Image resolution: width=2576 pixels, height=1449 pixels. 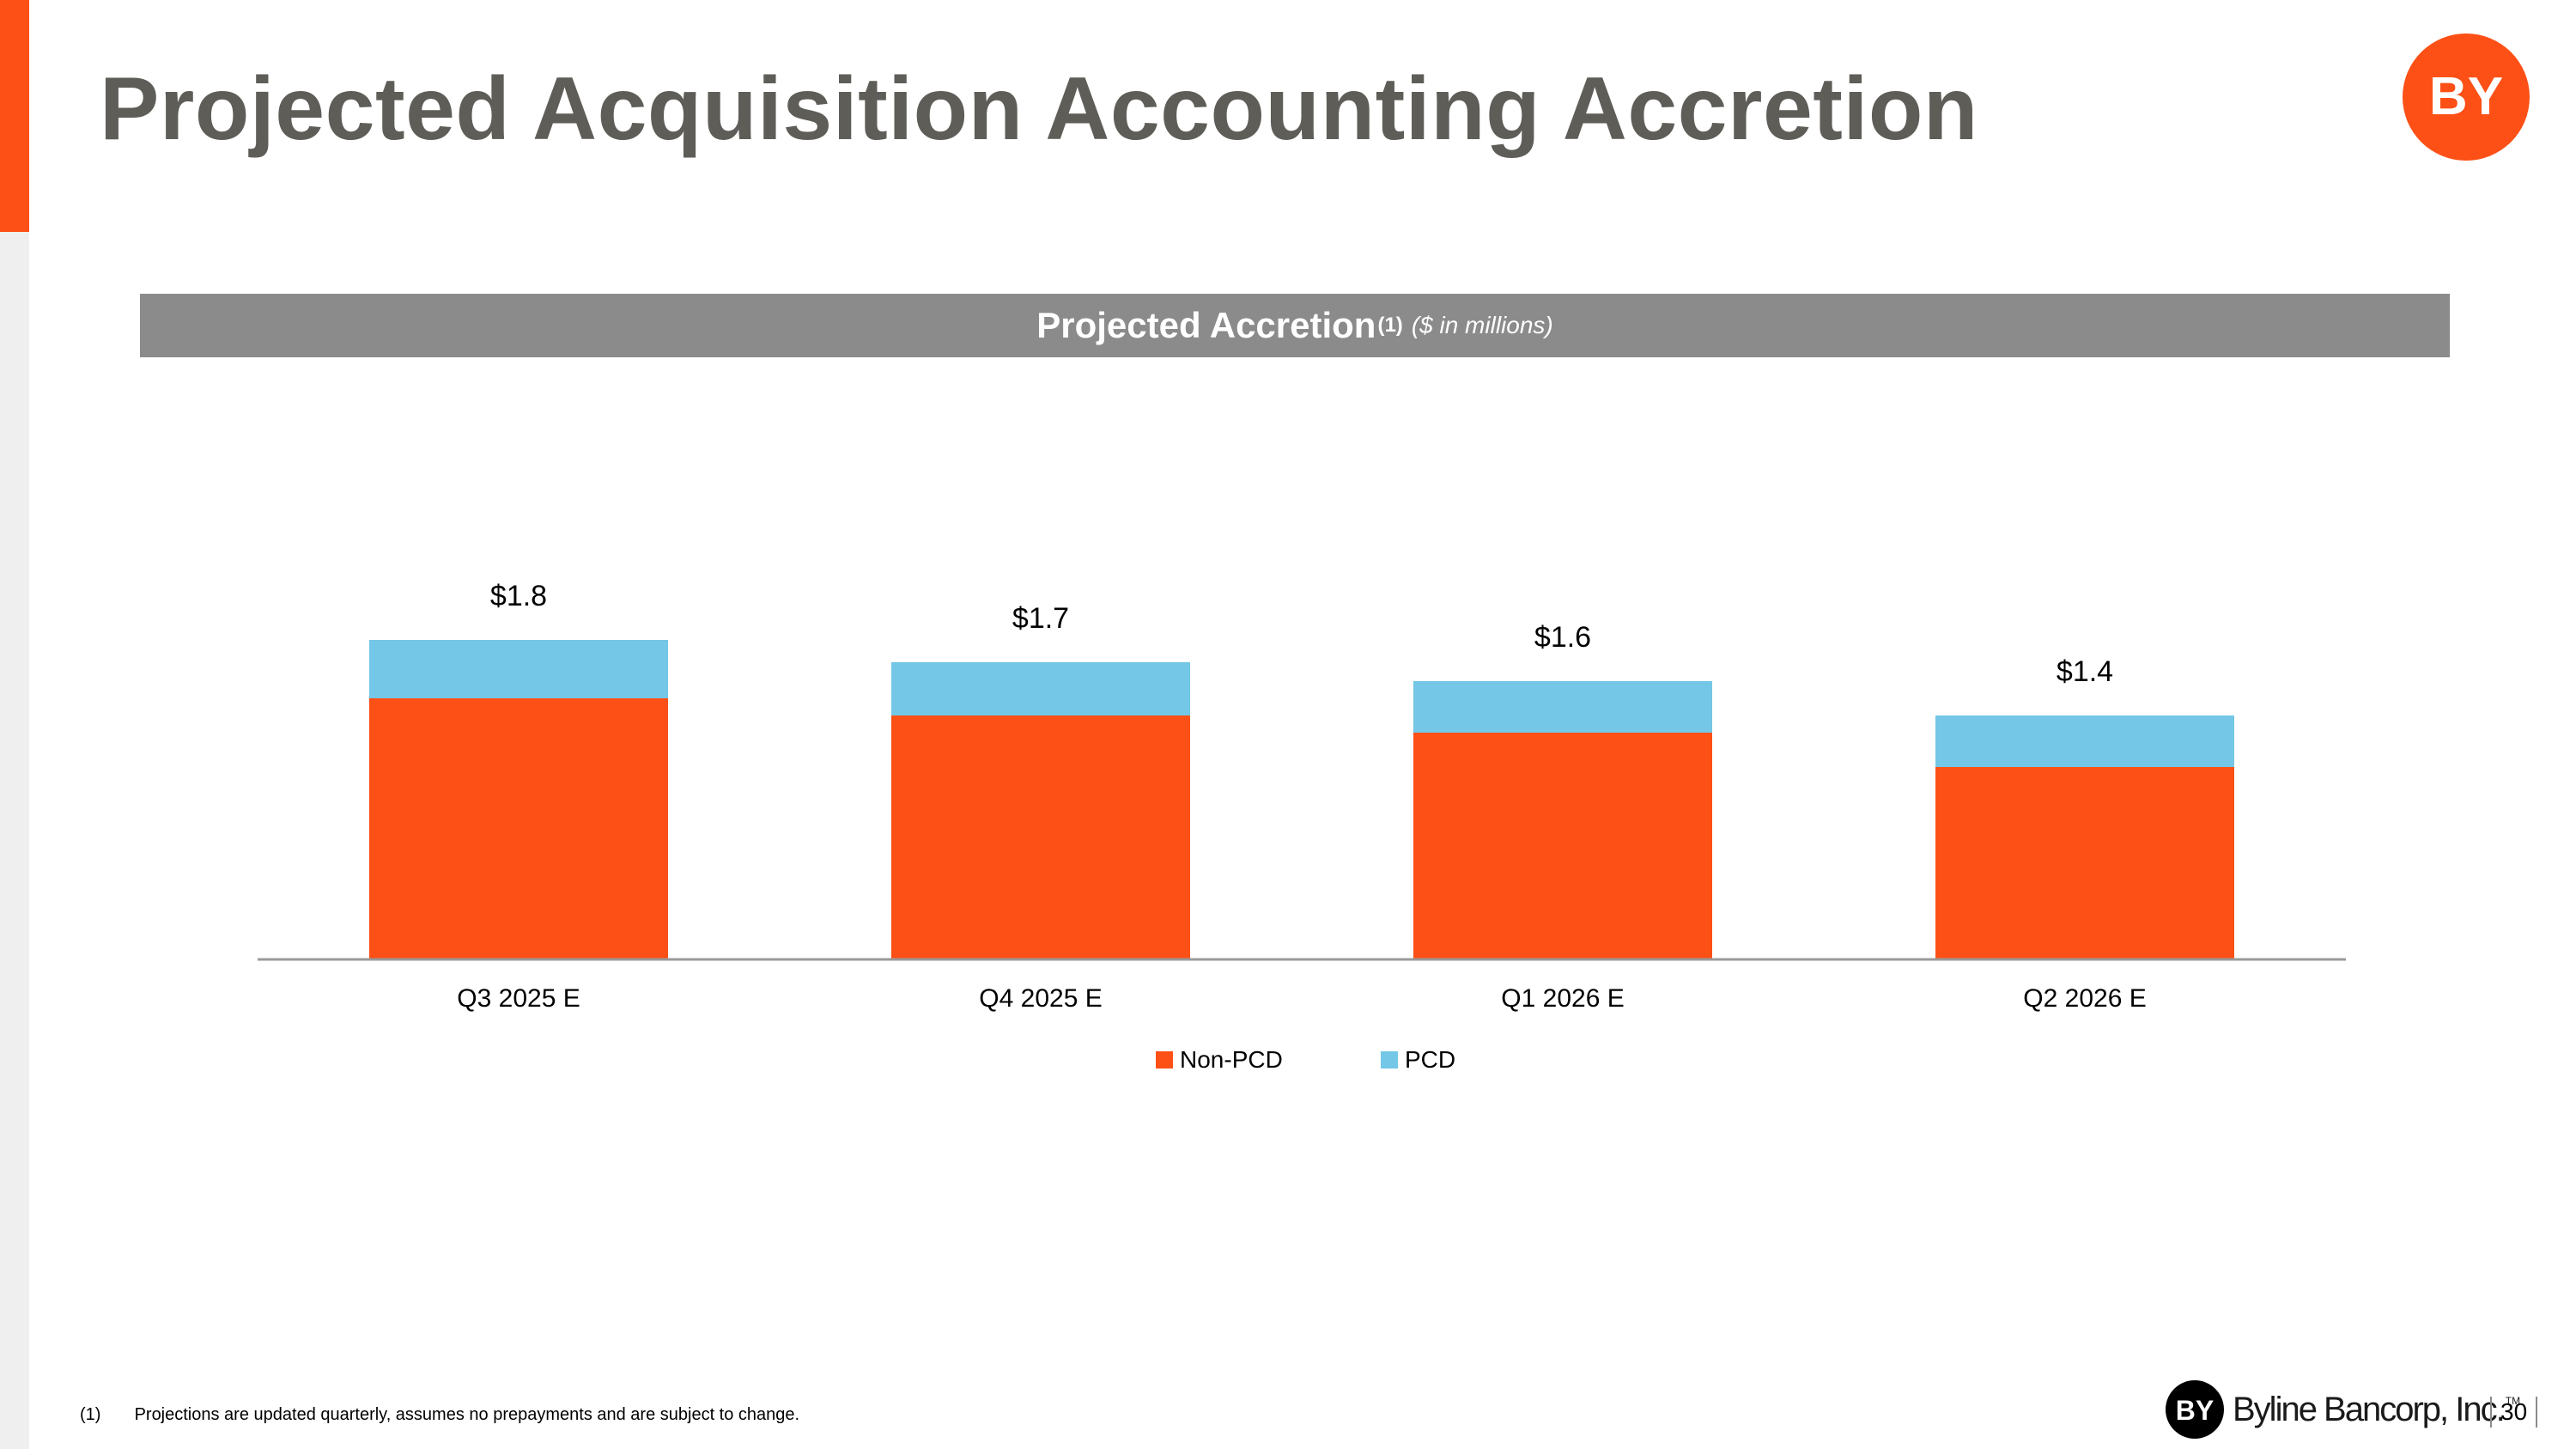 What do you see at coordinates (1562, 998) in the screenshot?
I see `x-tick-label-3: Q1 2026 E` at bounding box center [1562, 998].